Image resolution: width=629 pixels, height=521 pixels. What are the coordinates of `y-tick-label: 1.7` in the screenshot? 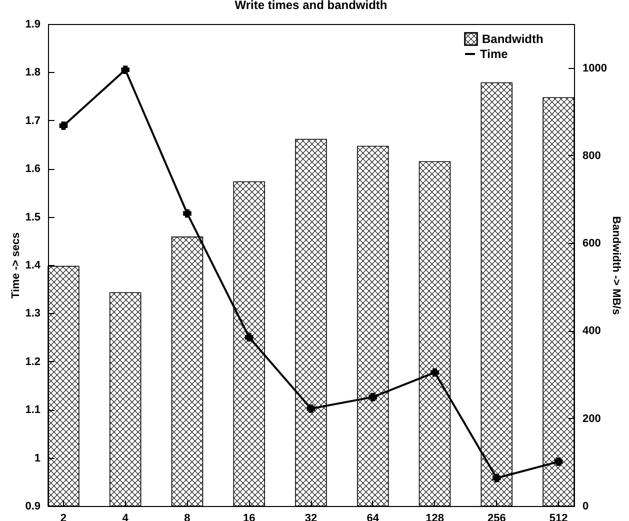 It's located at (32, 120).